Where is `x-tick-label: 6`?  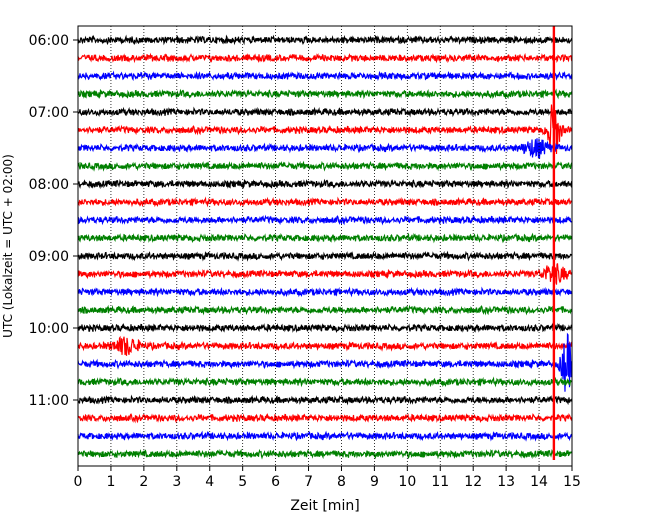
x-tick-label: 6 is located at coordinates (275, 482).